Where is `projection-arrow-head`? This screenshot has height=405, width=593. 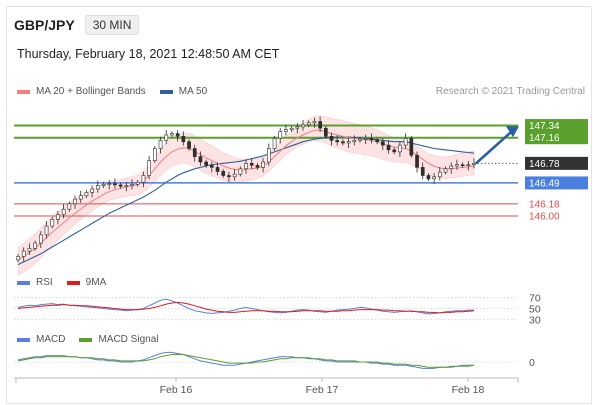 projection-arrow-head is located at coordinates (512, 132).